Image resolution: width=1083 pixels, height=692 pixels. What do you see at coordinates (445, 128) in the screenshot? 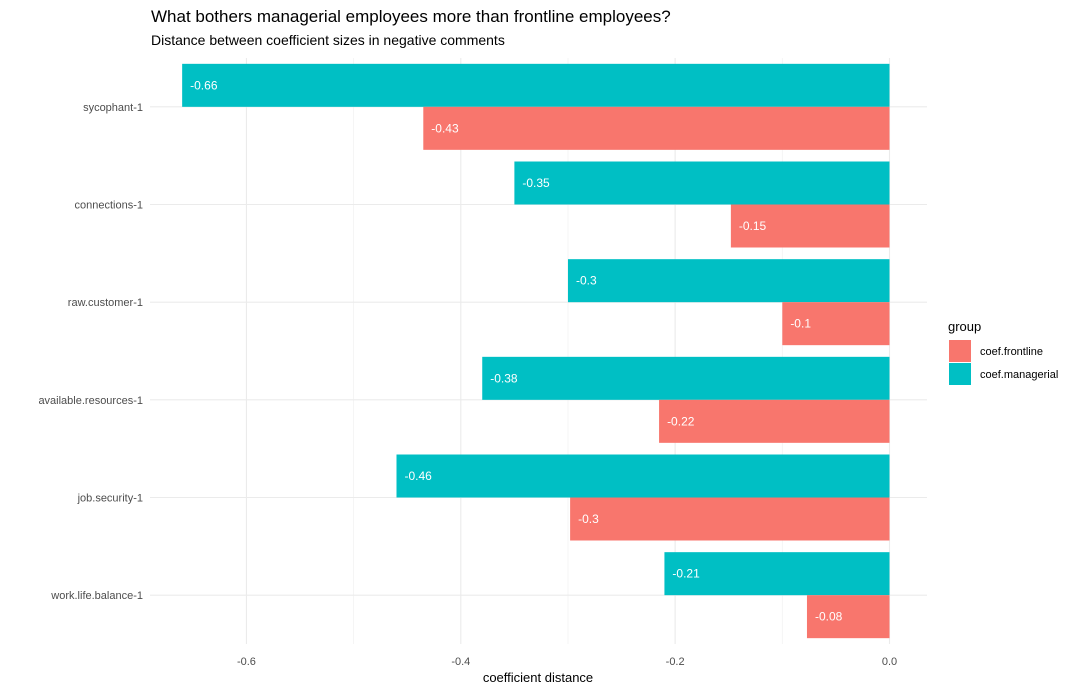
I see `bar-value-label: -0.43` at bounding box center [445, 128].